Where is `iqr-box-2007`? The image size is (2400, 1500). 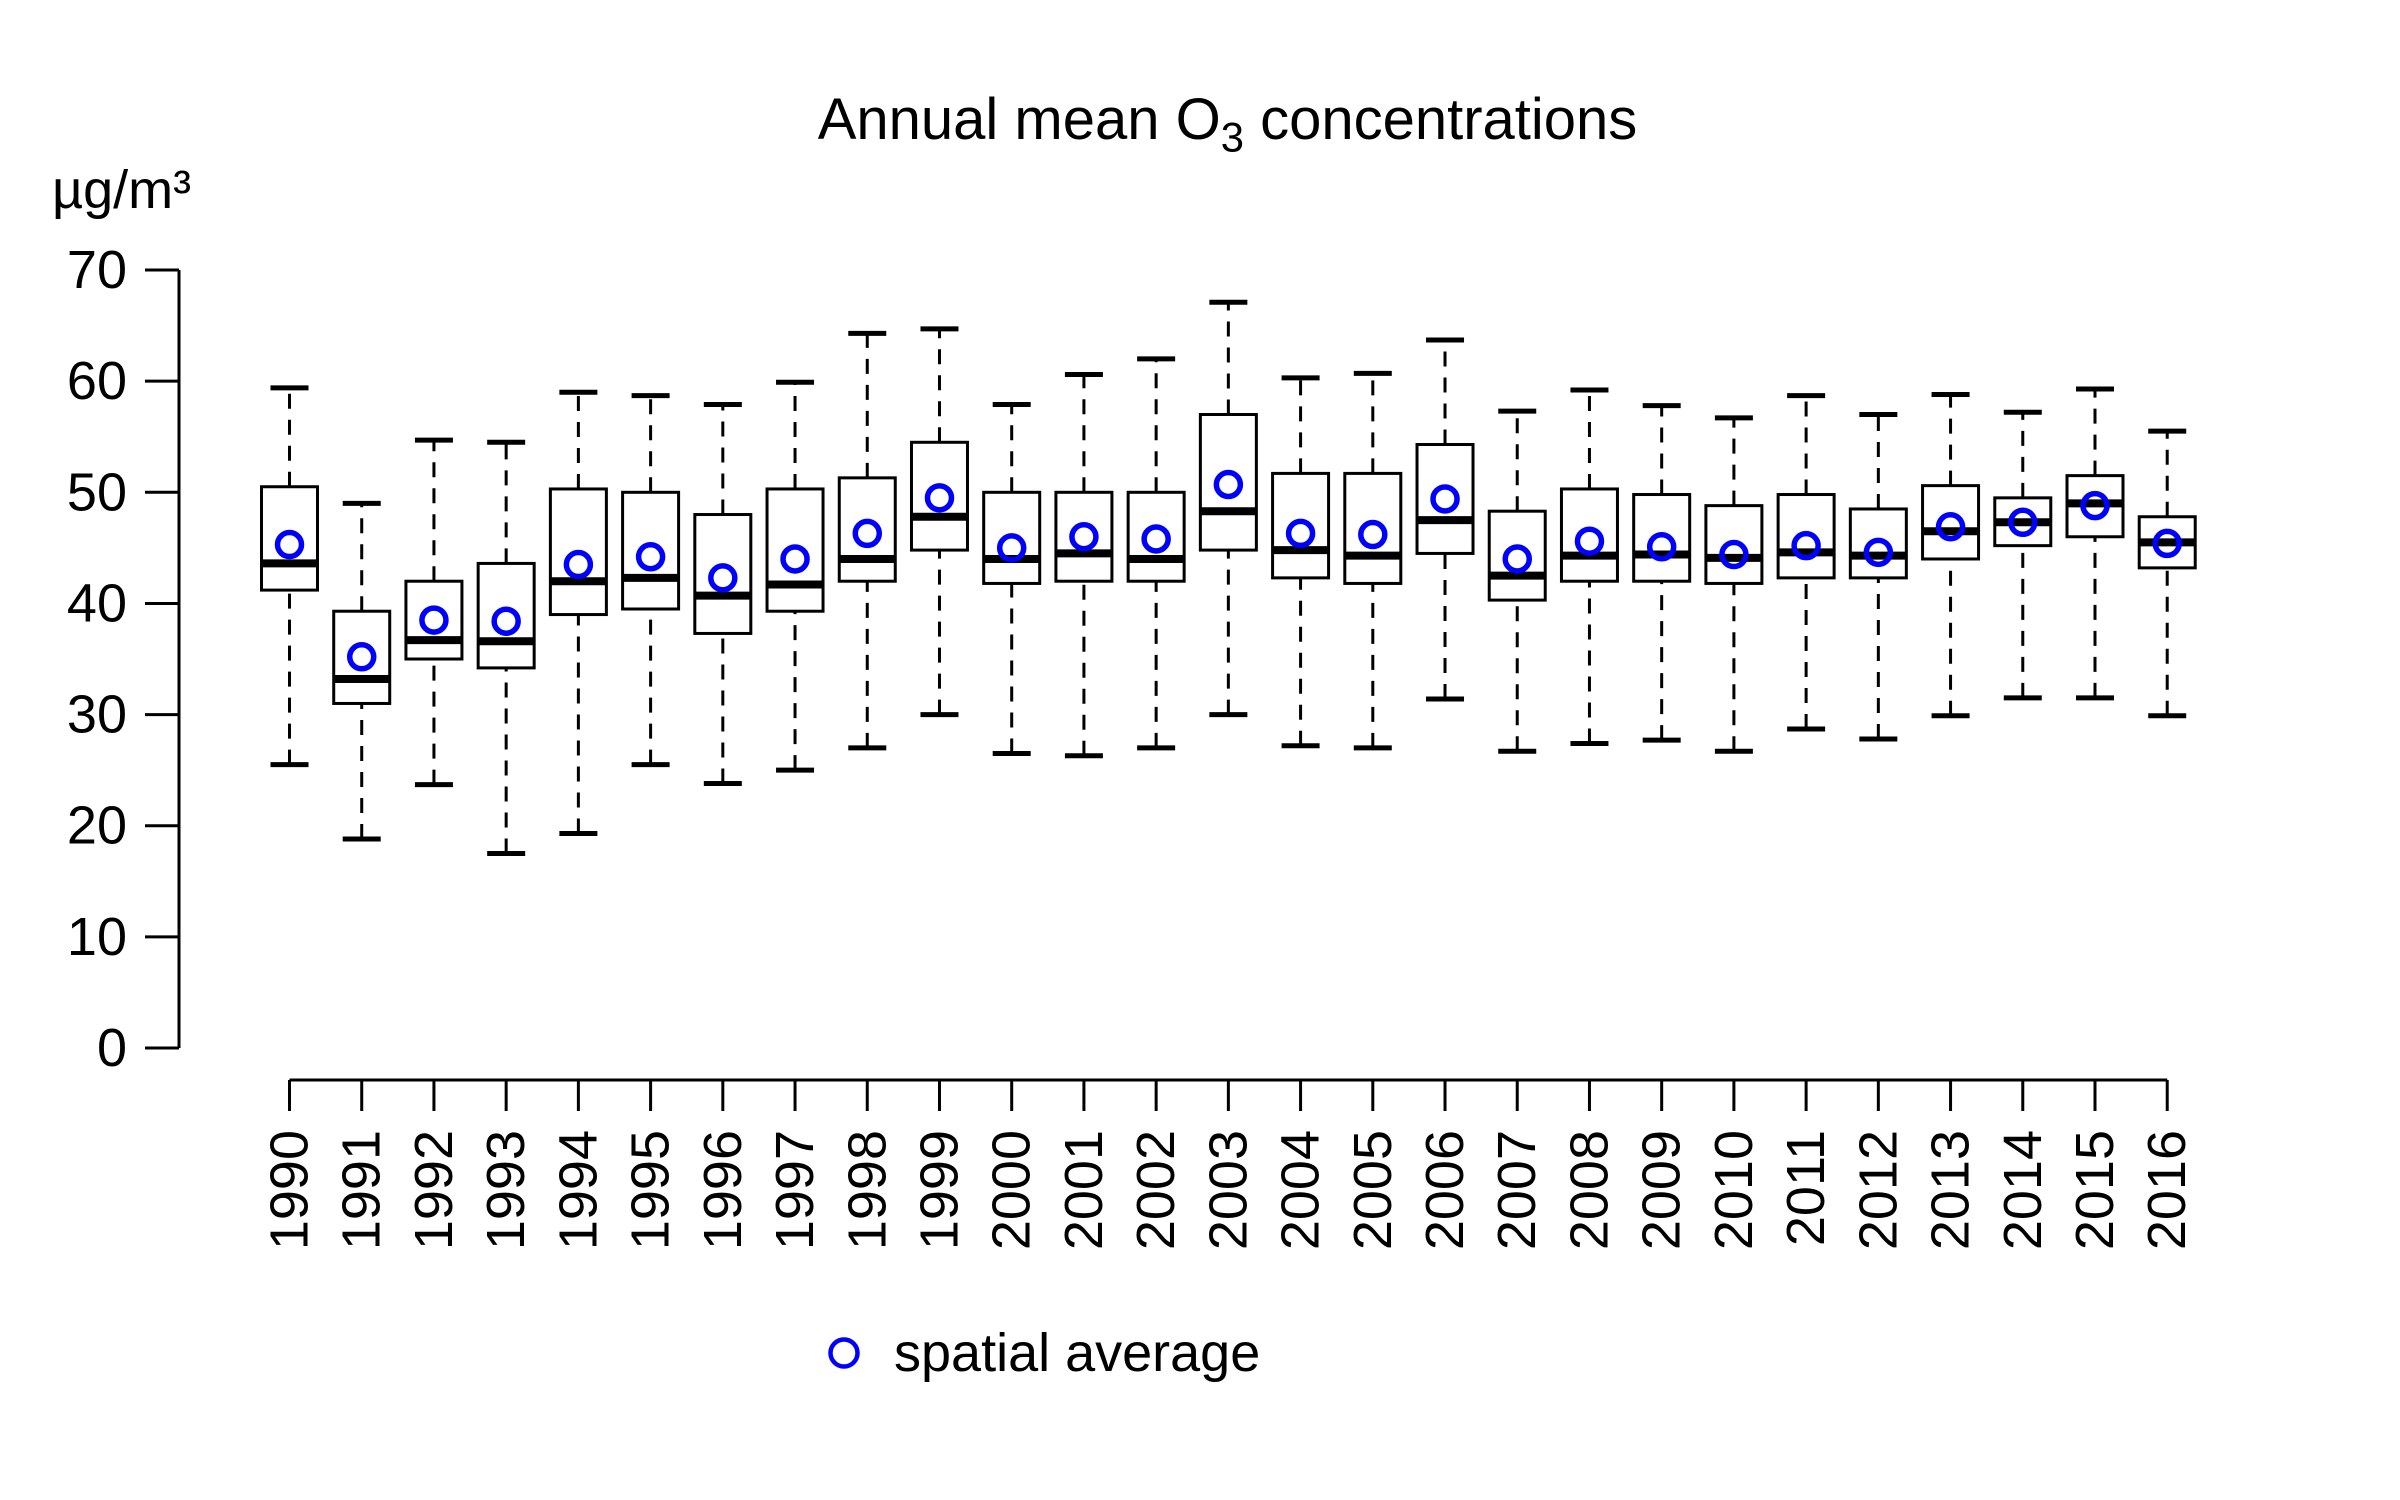
iqr-box-2007 is located at coordinates (1517, 555).